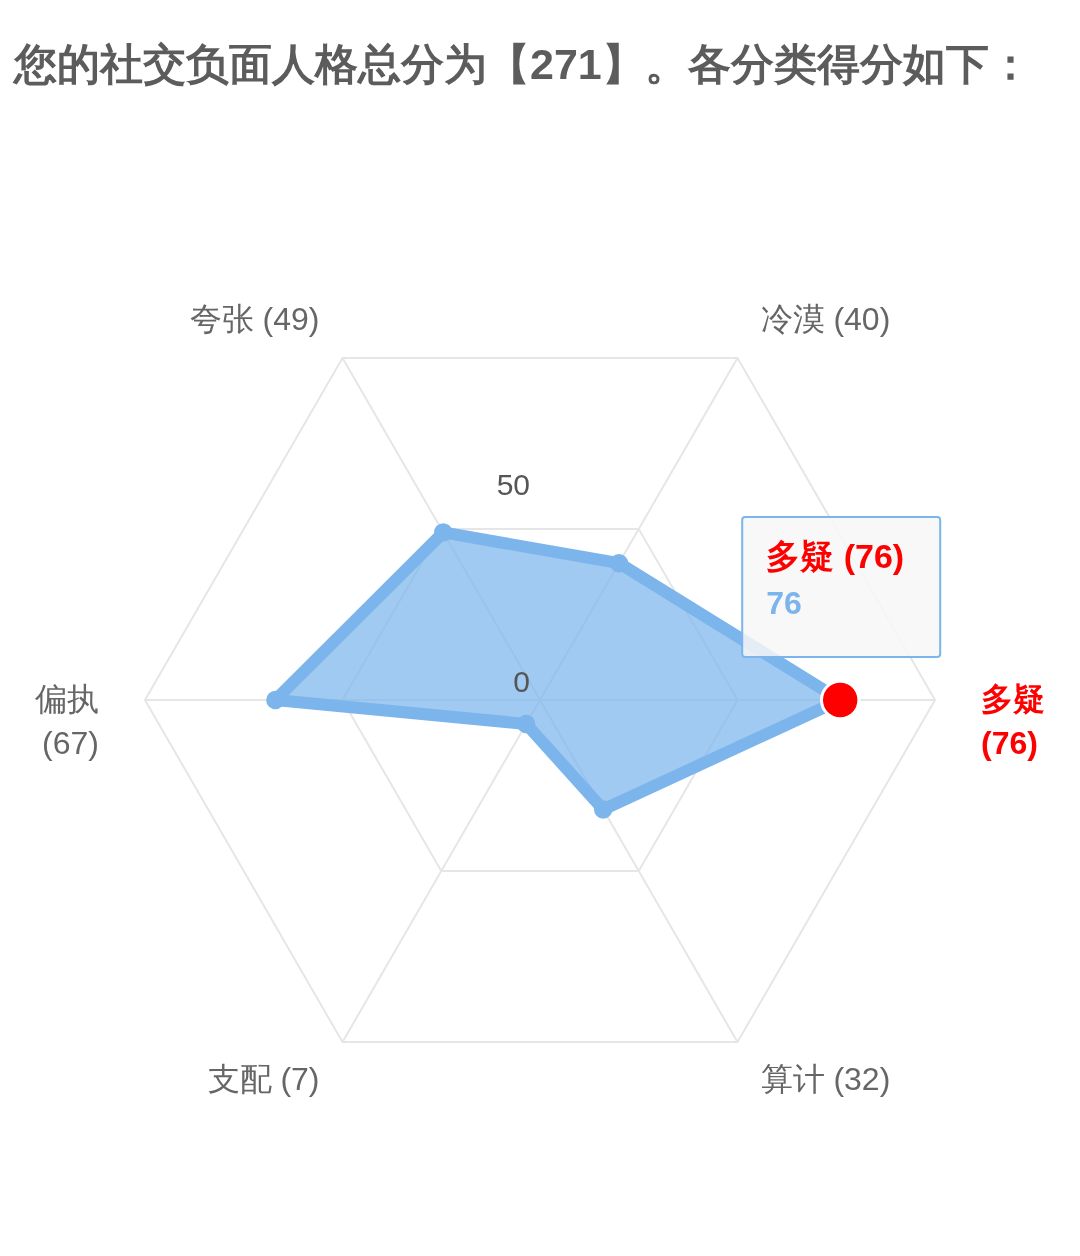  What do you see at coordinates (522, 64) in the screenshot?
I see `chart-title: 您的社交负面人格总分为【271】。各分类得分如下：` at bounding box center [522, 64].